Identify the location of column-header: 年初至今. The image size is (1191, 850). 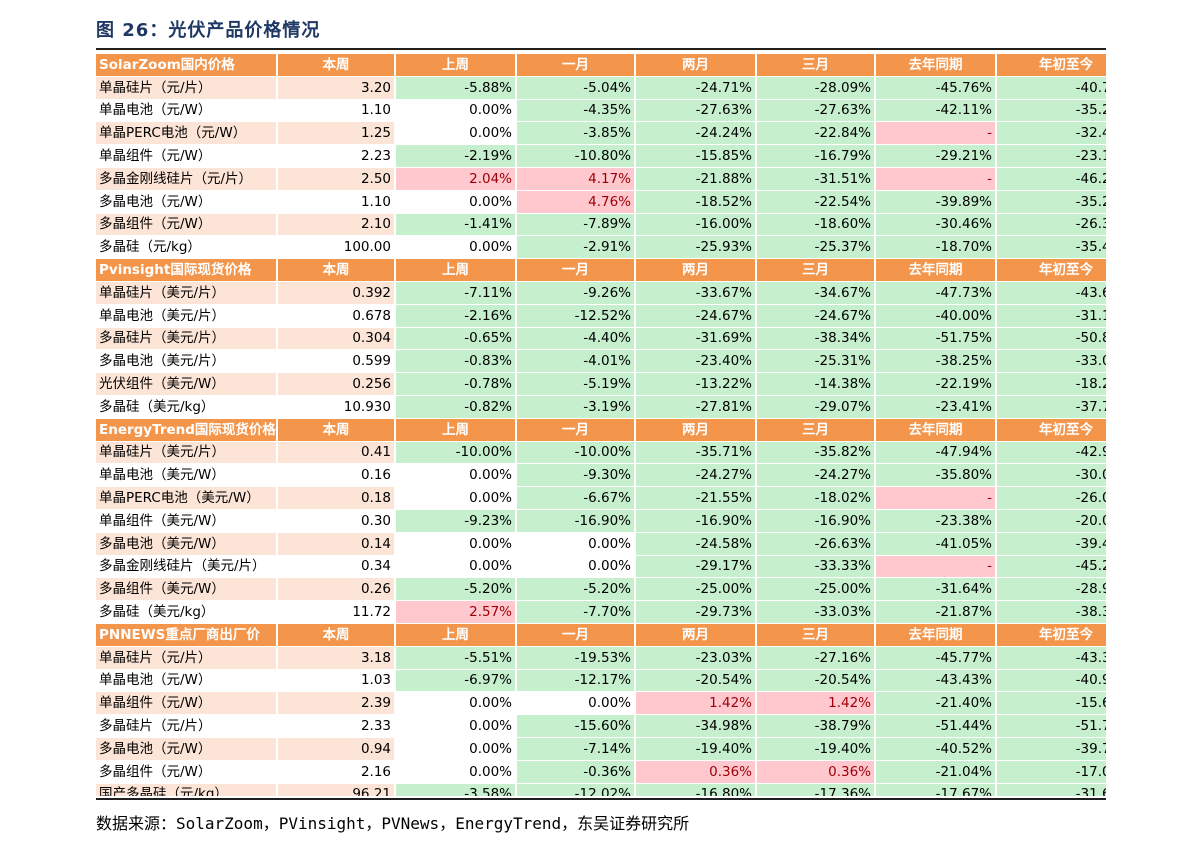
(1051, 270).